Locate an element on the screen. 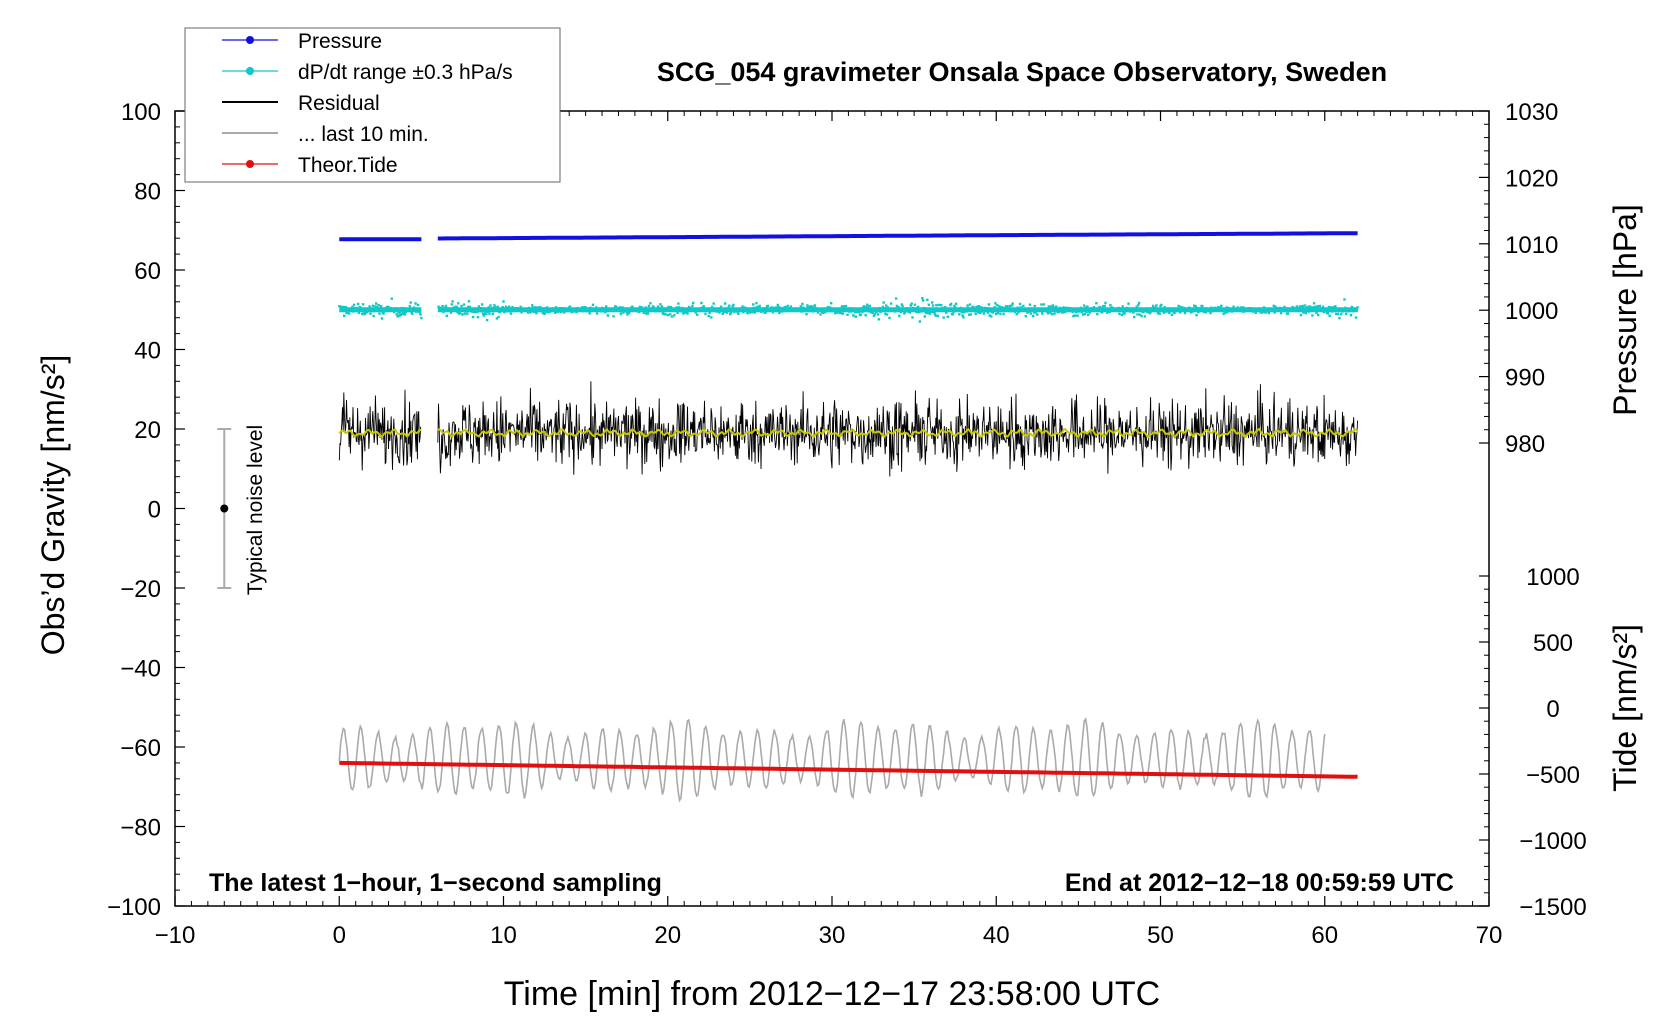 The image size is (1676, 1020). y-left-tick-label: −60 is located at coordinates (140, 748).